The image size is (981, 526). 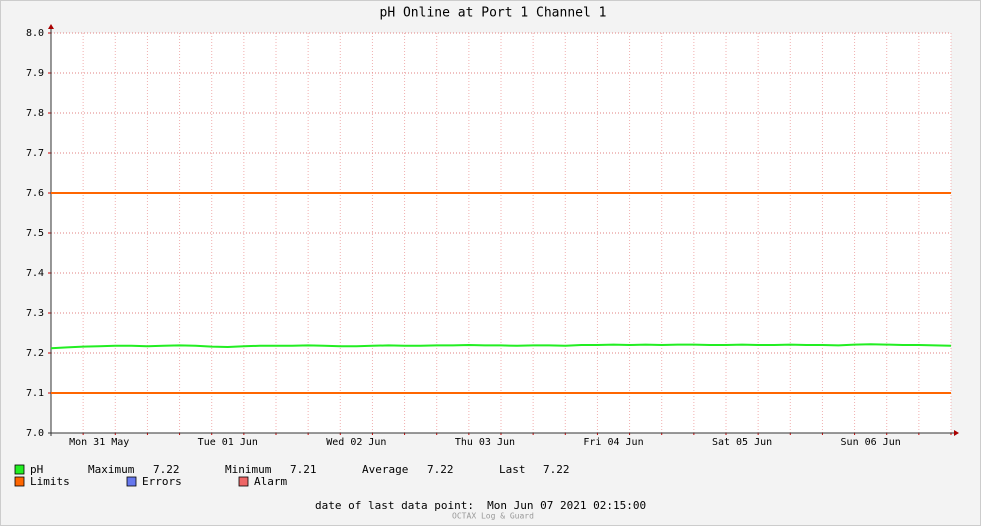 What do you see at coordinates (36, 469) in the screenshot?
I see `legend-label: pH` at bounding box center [36, 469].